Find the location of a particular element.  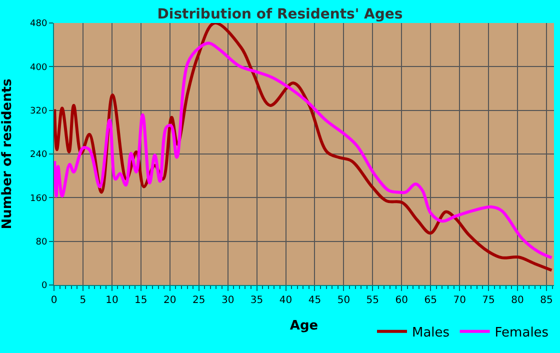

y-tick-label: 160 is located at coordinates (39, 199).